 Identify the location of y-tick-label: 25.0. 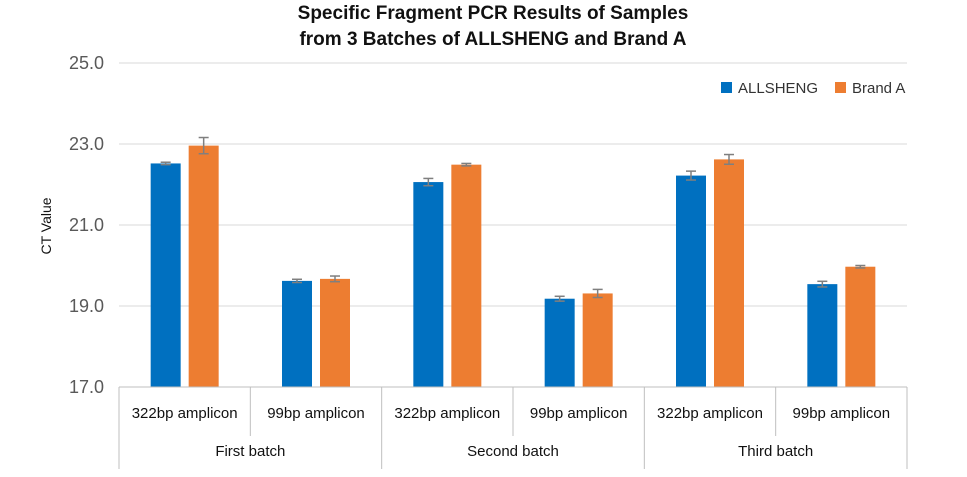
(86, 63).